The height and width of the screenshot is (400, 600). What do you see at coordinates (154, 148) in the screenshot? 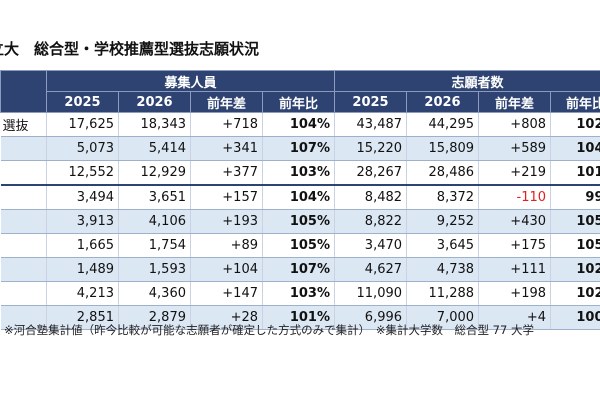
I see `cell: 5,414` at bounding box center [154, 148].